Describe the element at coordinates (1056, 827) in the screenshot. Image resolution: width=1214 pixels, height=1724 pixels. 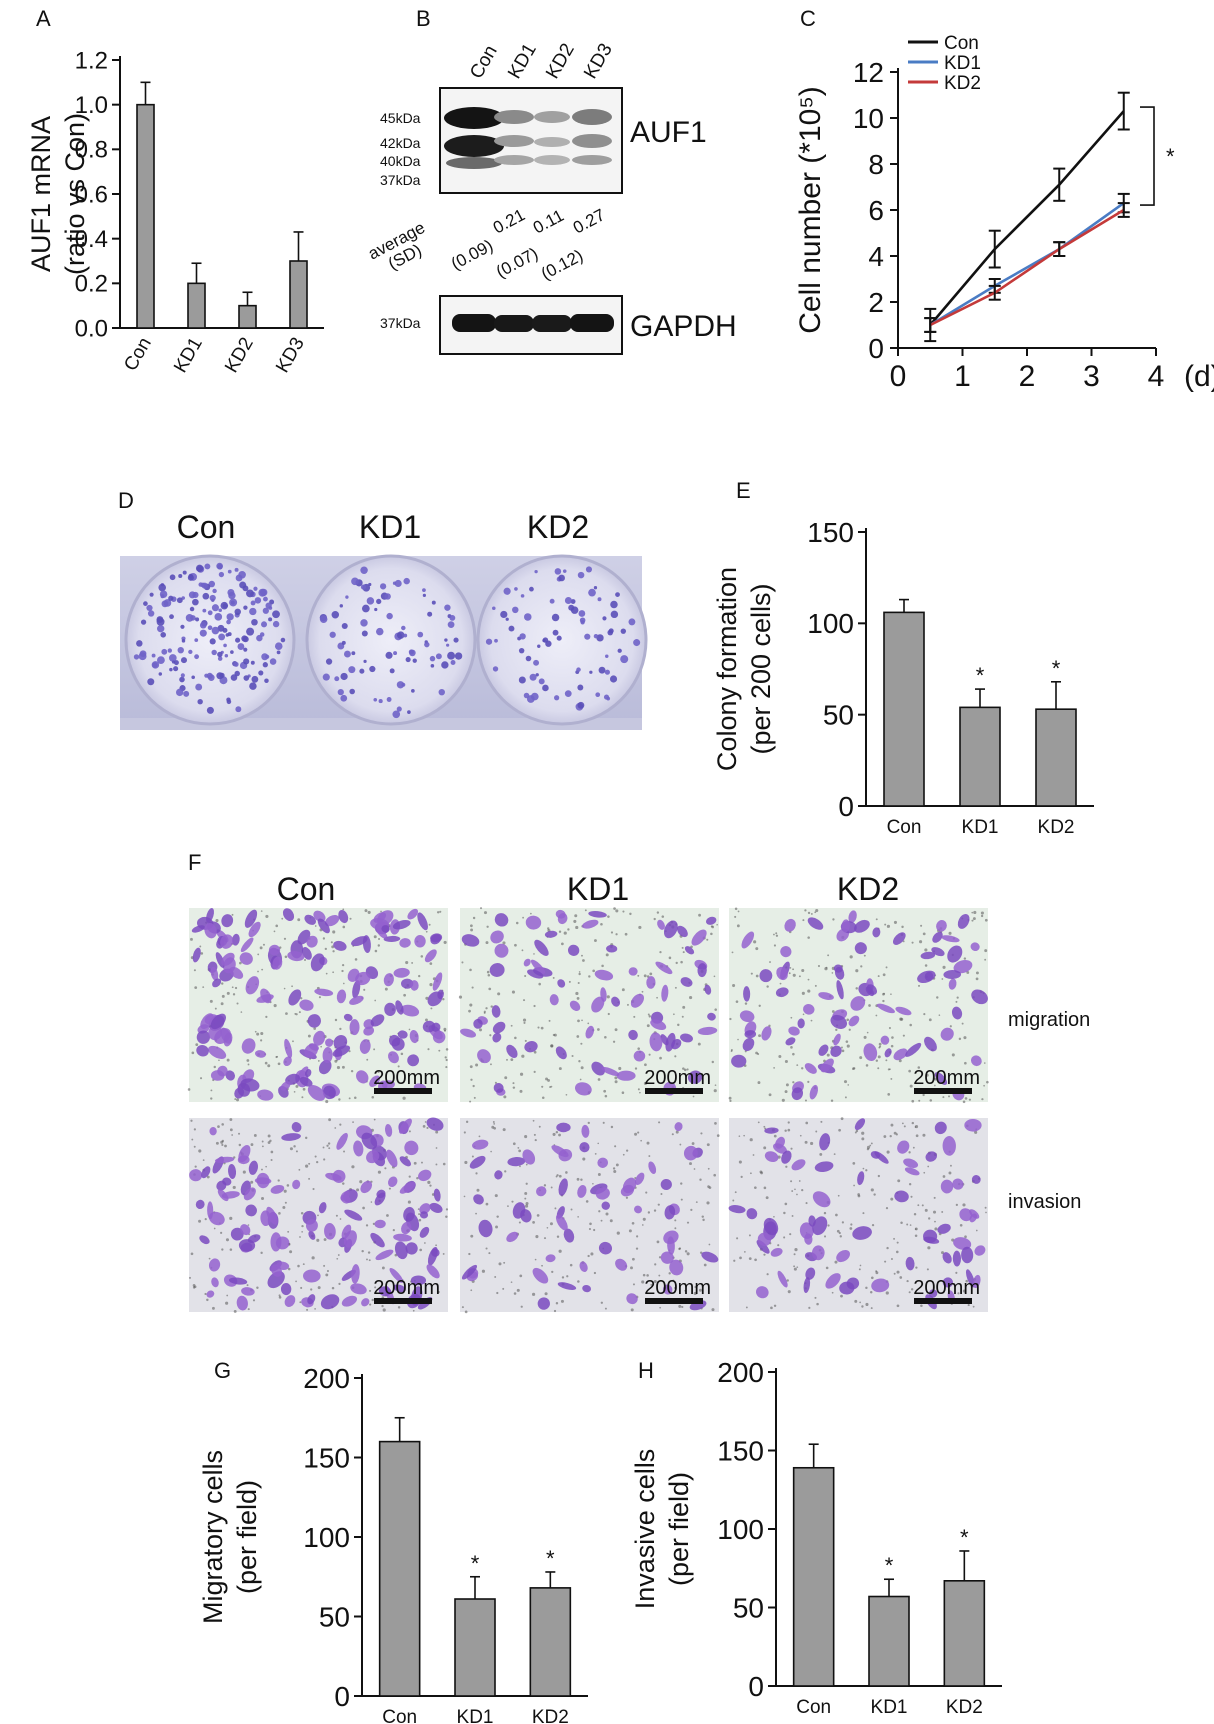
I see `x-tick-label: KD2` at that location.